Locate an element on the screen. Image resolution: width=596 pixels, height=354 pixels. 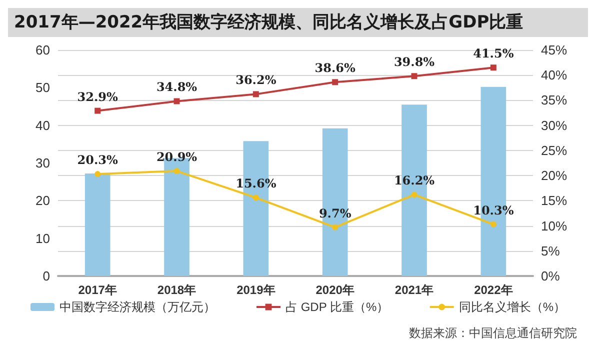
y2-tick-label: 45% is located at coordinates (554, 50).